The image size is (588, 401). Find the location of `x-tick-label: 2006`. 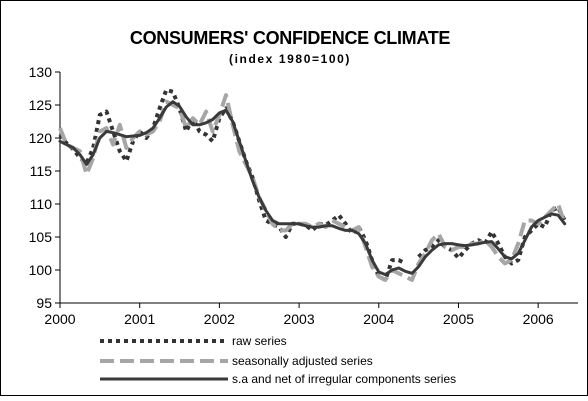

x-tick-label: 2006 is located at coordinates (538, 319).